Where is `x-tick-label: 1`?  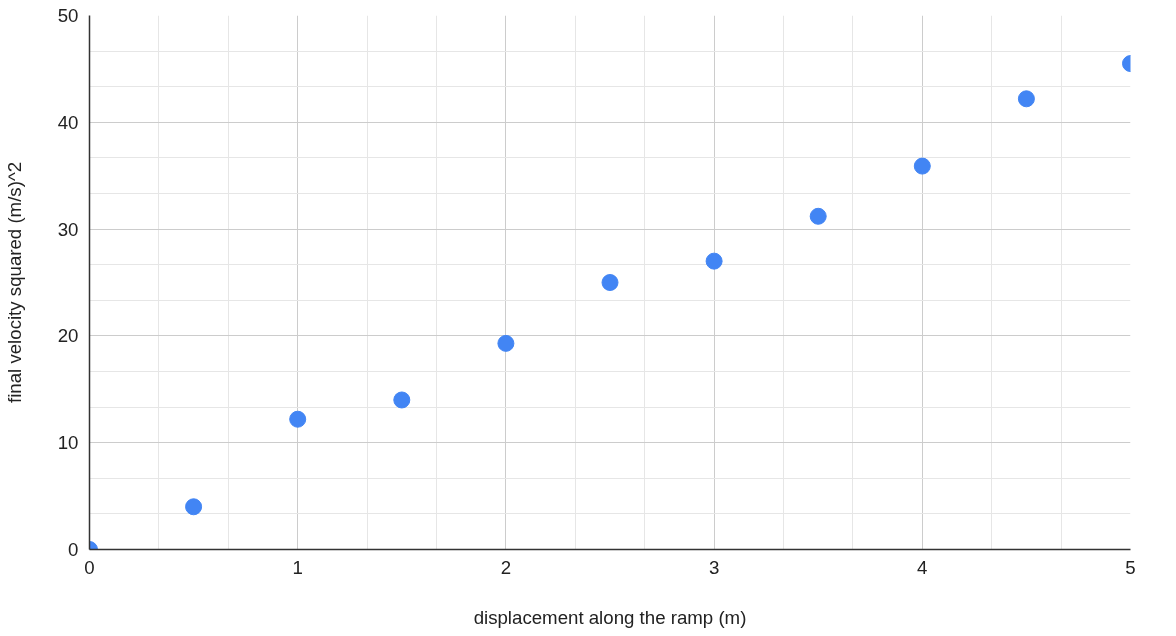
x-tick-label: 1 is located at coordinates (297, 567).